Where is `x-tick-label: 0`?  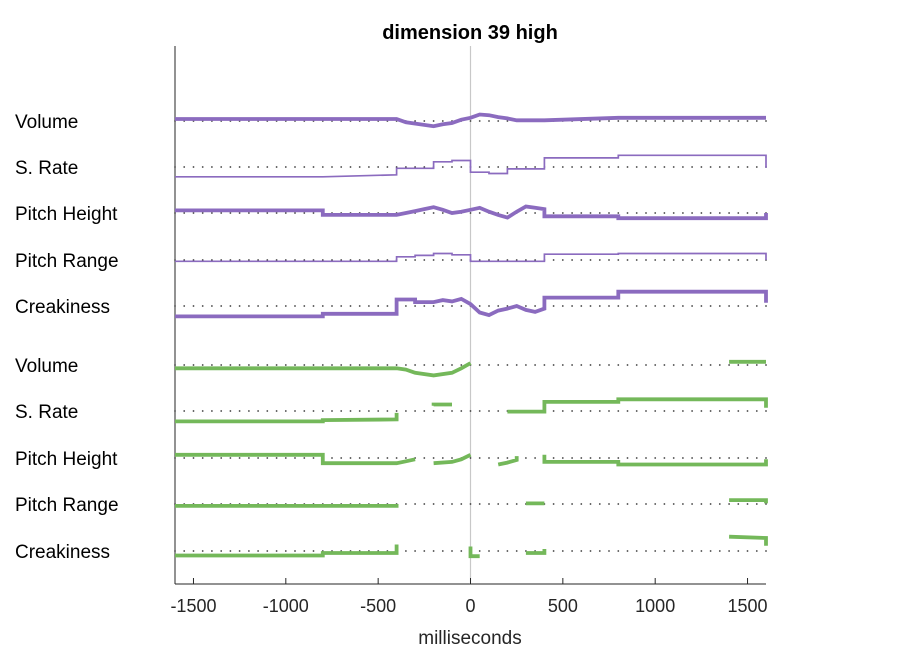 x-tick-label: 0 is located at coordinates (470, 606).